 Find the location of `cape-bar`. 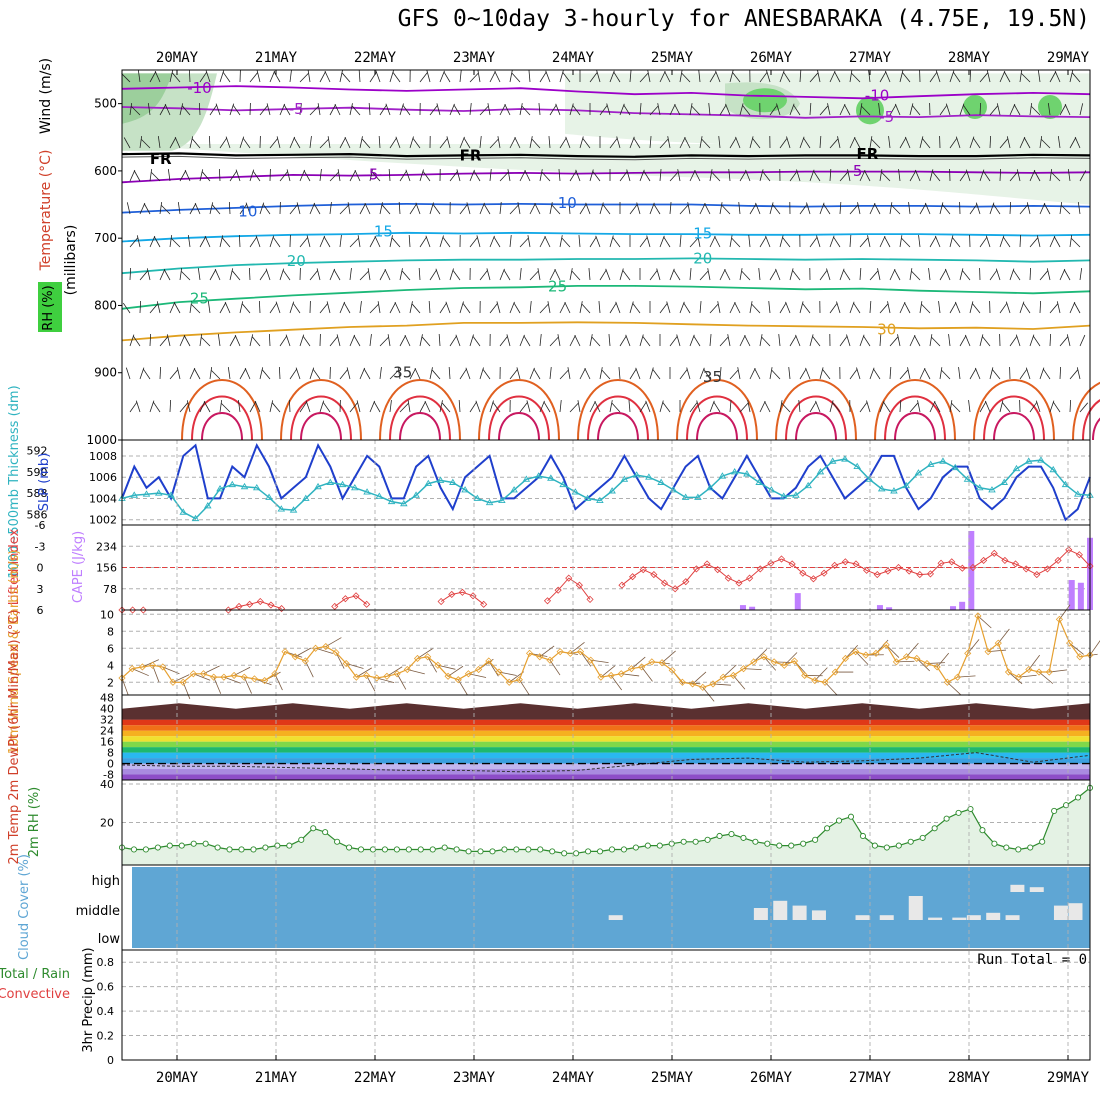

cape-bar is located at coordinates (1080, 596).